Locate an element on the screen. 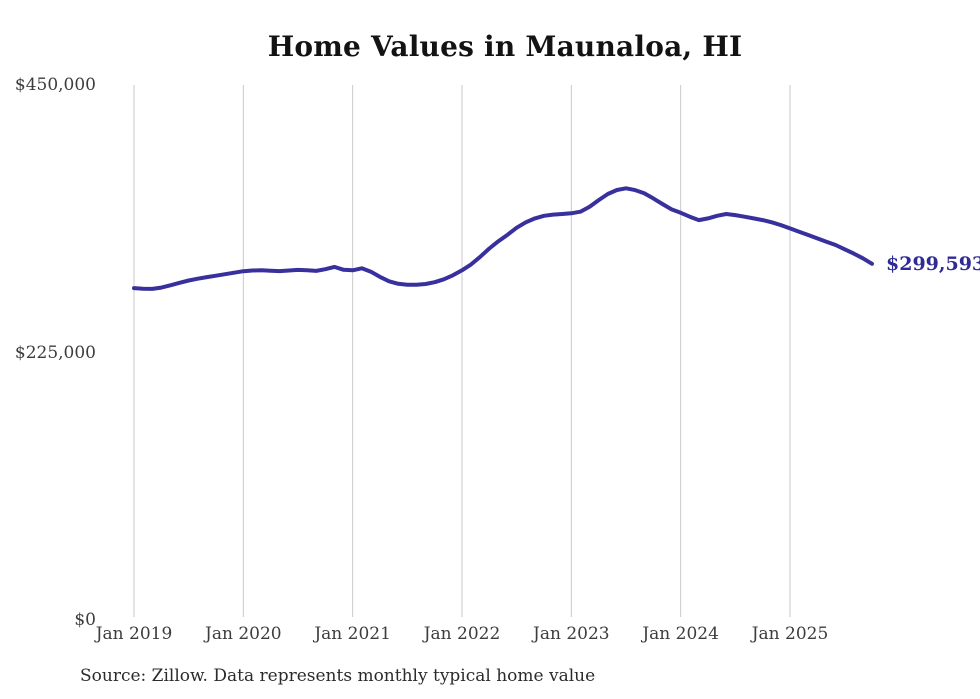 The image size is (980, 699). home-value-line is located at coordinates (503, 238).